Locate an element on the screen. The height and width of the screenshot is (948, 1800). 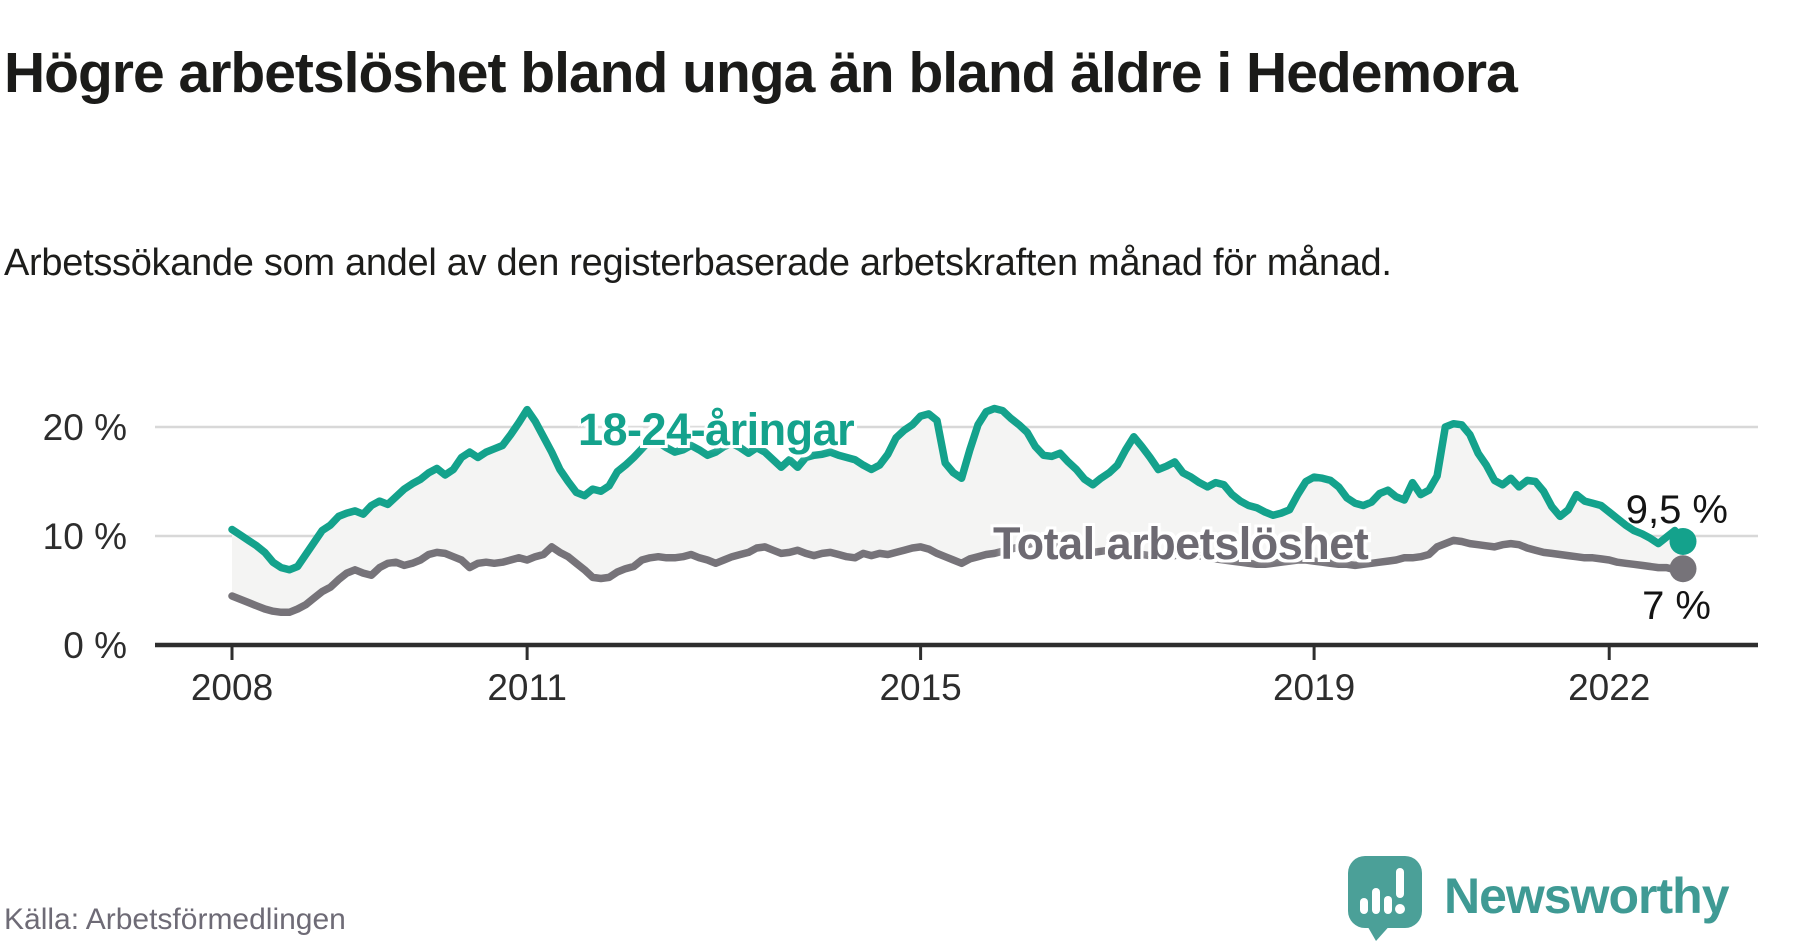
series-line-total is located at coordinates (957, 576).